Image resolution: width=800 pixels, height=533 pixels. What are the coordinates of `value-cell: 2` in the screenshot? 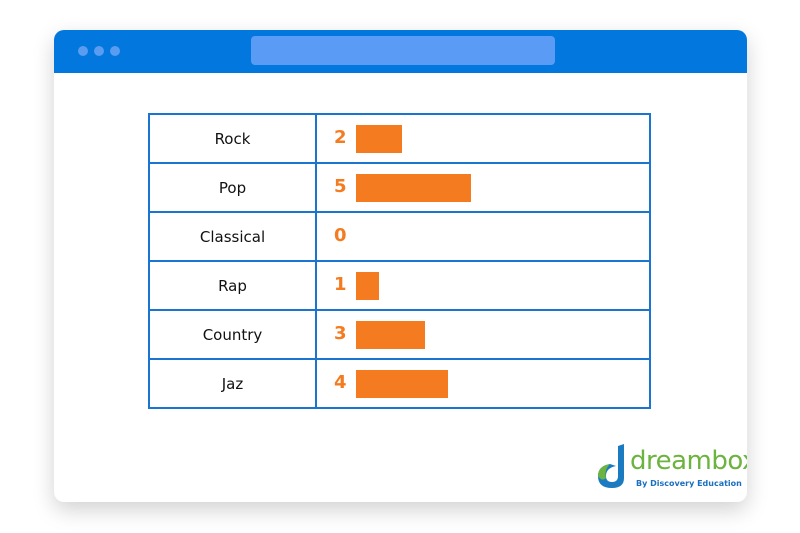 It's located at (483, 138).